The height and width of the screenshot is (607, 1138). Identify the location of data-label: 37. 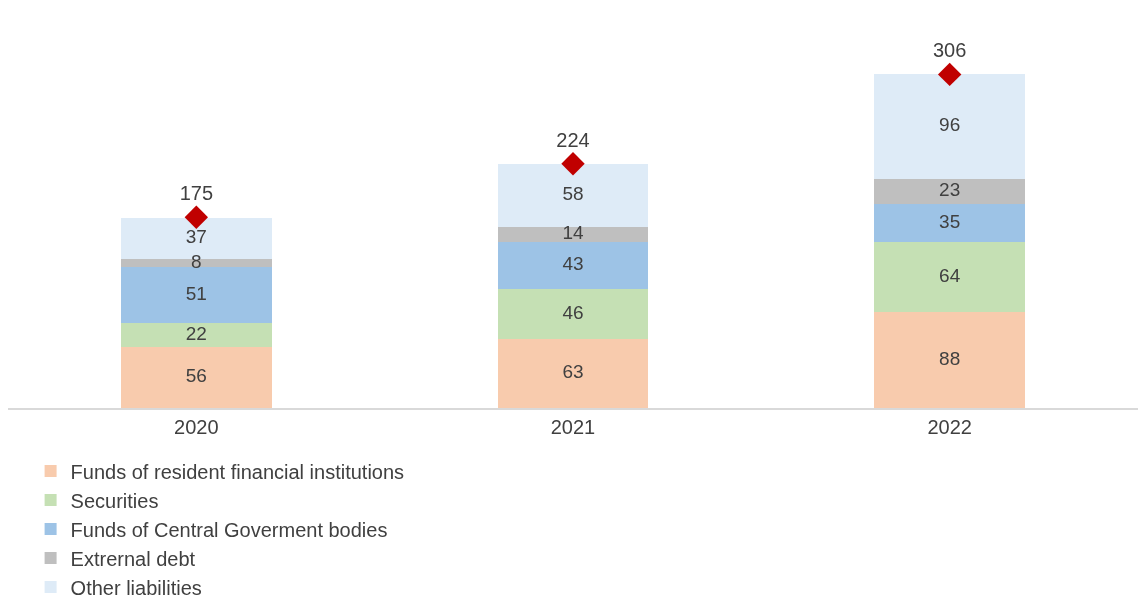
(196, 237).